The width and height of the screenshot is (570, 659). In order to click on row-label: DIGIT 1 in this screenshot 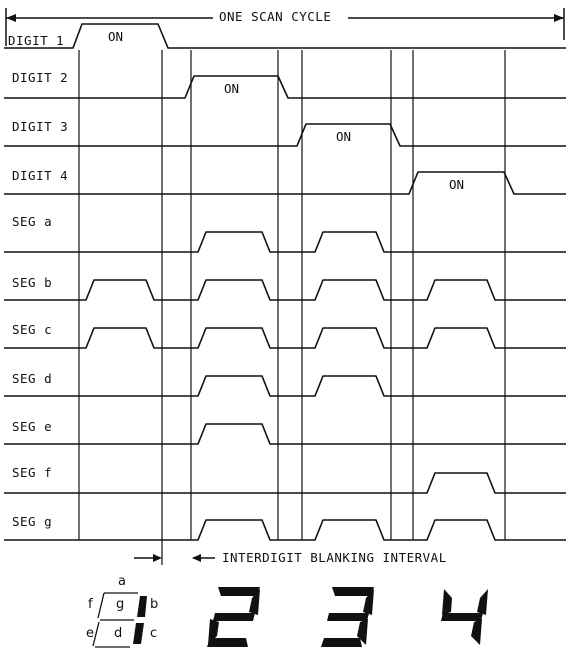, I will do `click(36, 40)`.